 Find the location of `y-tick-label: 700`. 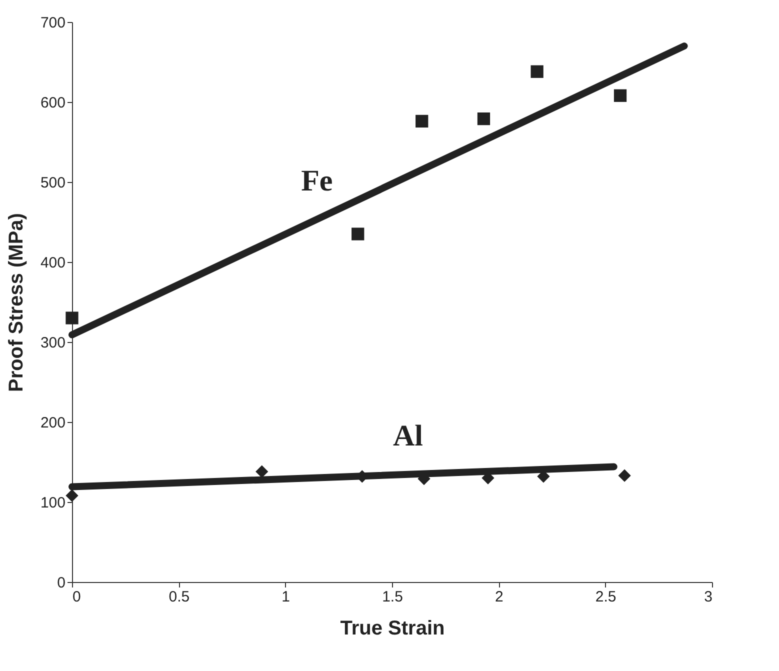

y-tick-label: 700 is located at coordinates (53, 23).